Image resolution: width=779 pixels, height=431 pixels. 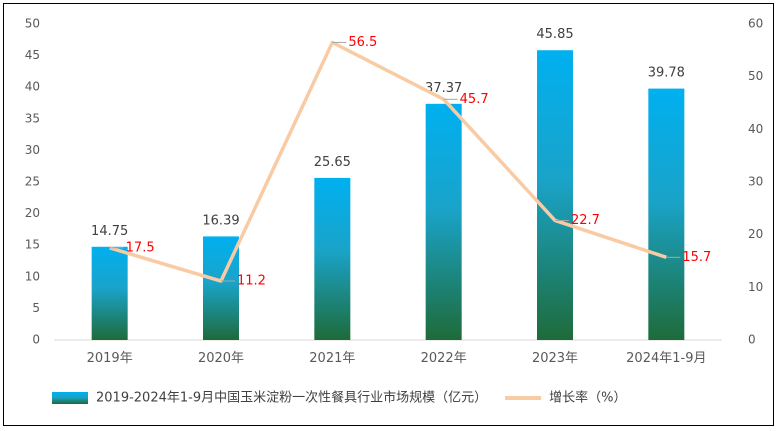 I want to click on bar-data-label: 37.37, so click(x=443, y=88).